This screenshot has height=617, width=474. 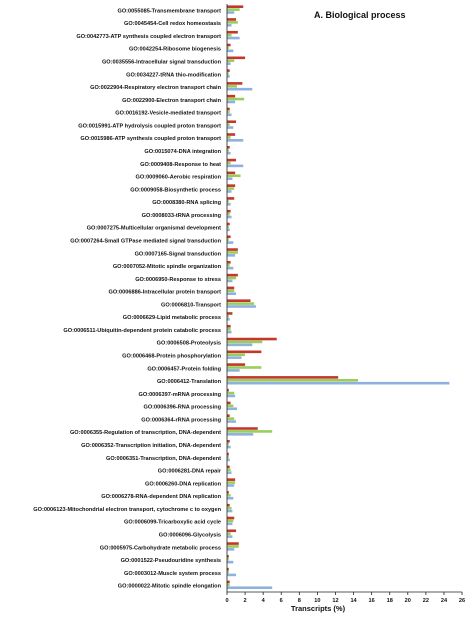 I want to click on category-label: GO:0006364-rRNA processing, so click(x=181, y=420).